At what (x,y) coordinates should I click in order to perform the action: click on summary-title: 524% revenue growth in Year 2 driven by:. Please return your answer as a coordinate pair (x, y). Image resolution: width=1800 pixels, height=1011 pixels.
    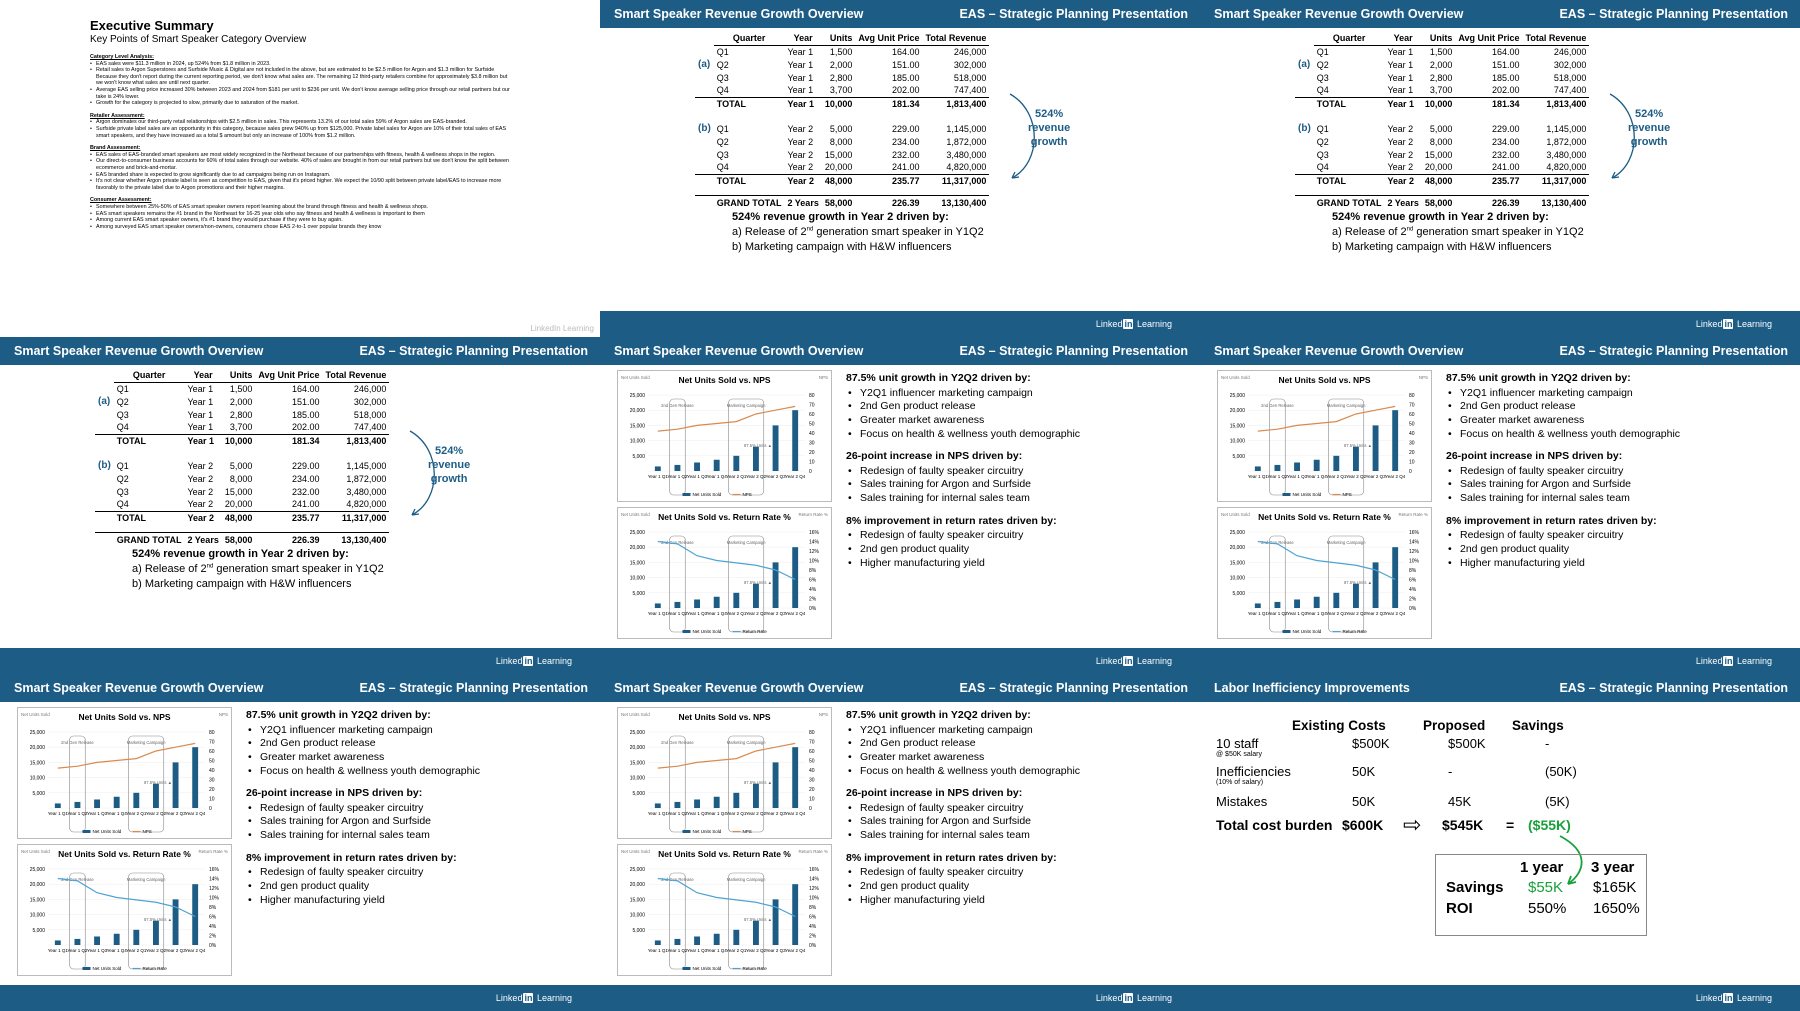
    Looking at the image, I should click on (1440, 217).